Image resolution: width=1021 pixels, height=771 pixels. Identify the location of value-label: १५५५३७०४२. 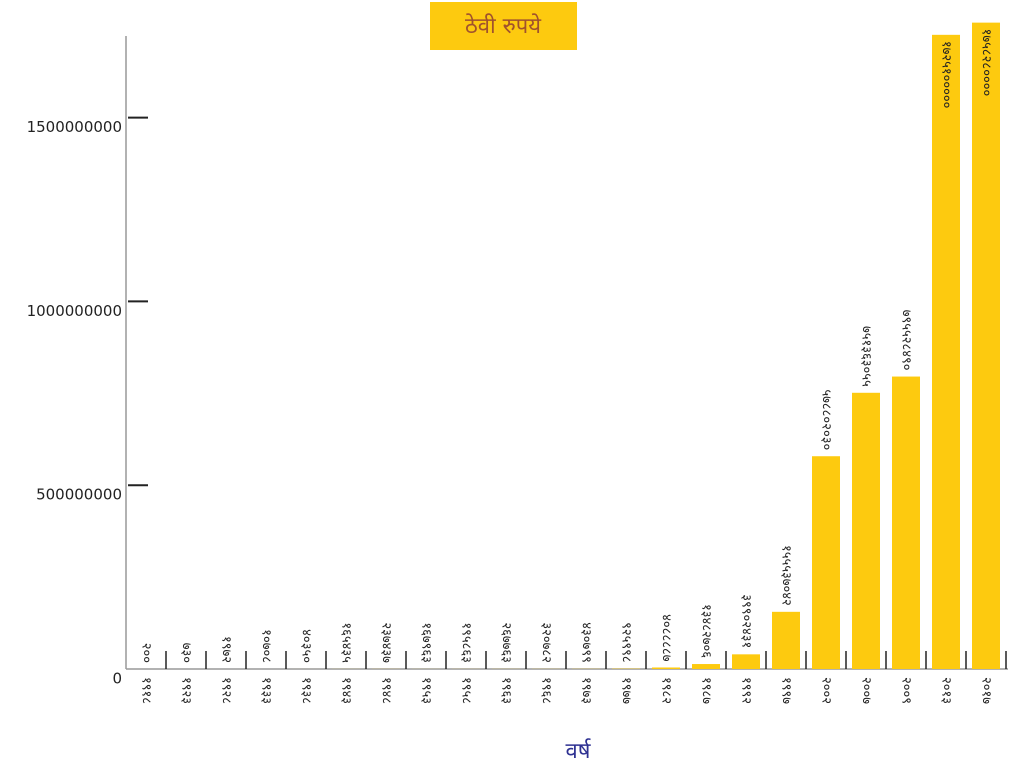
(786, 575).